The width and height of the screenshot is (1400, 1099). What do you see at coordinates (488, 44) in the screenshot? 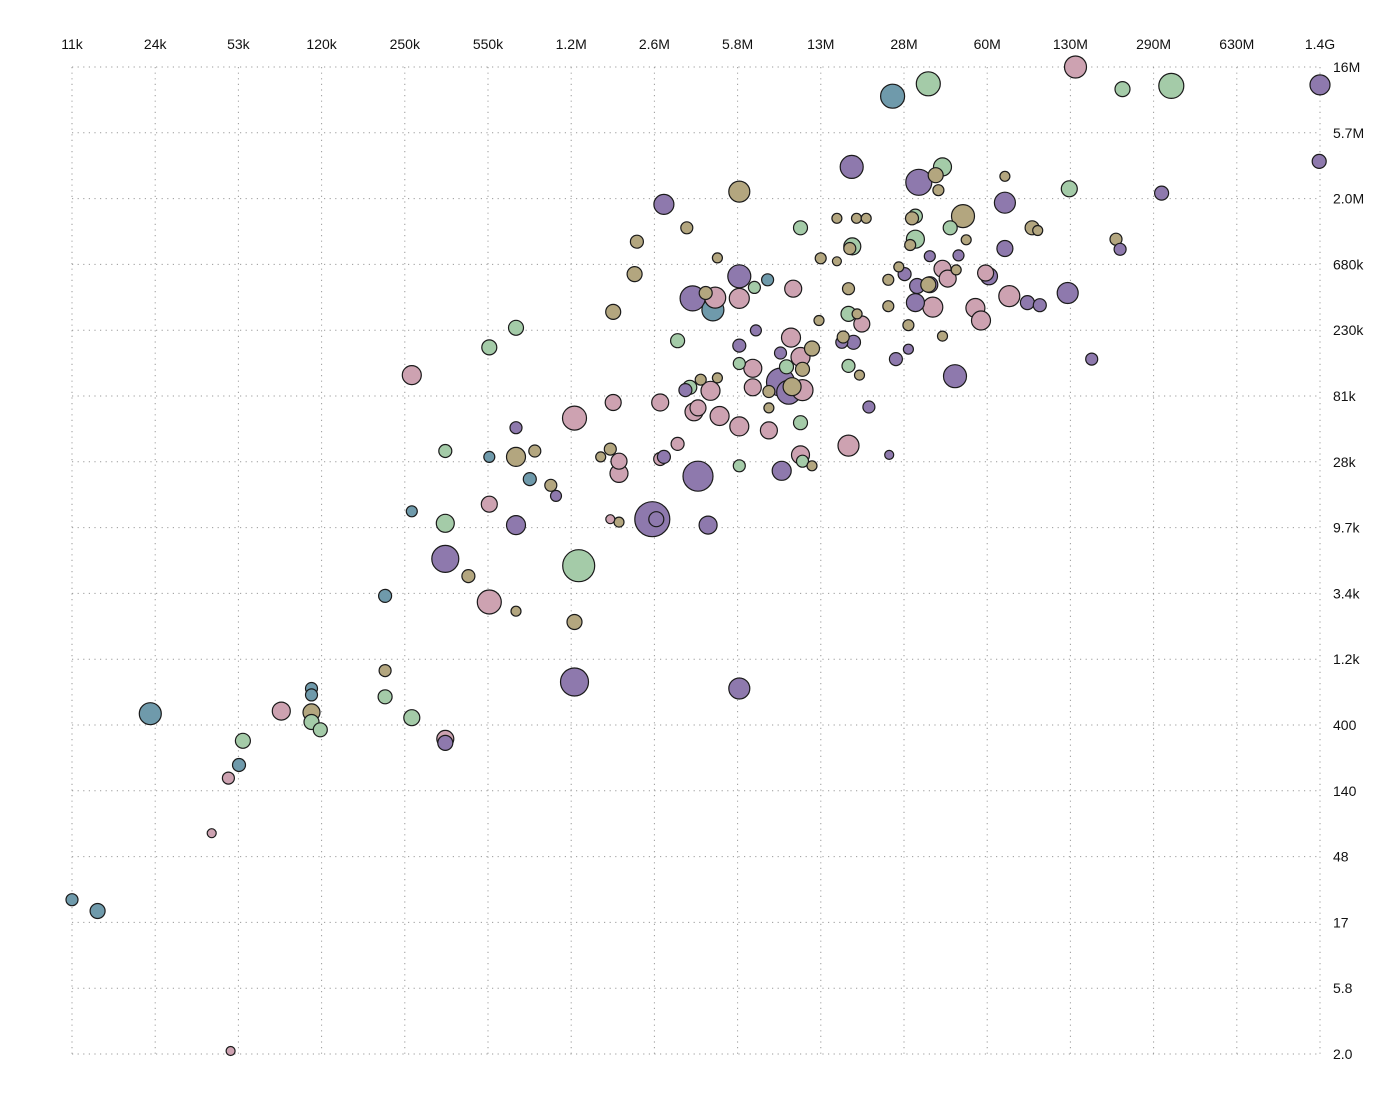
I see `x-tick-label: 550k` at bounding box center [488, 44].